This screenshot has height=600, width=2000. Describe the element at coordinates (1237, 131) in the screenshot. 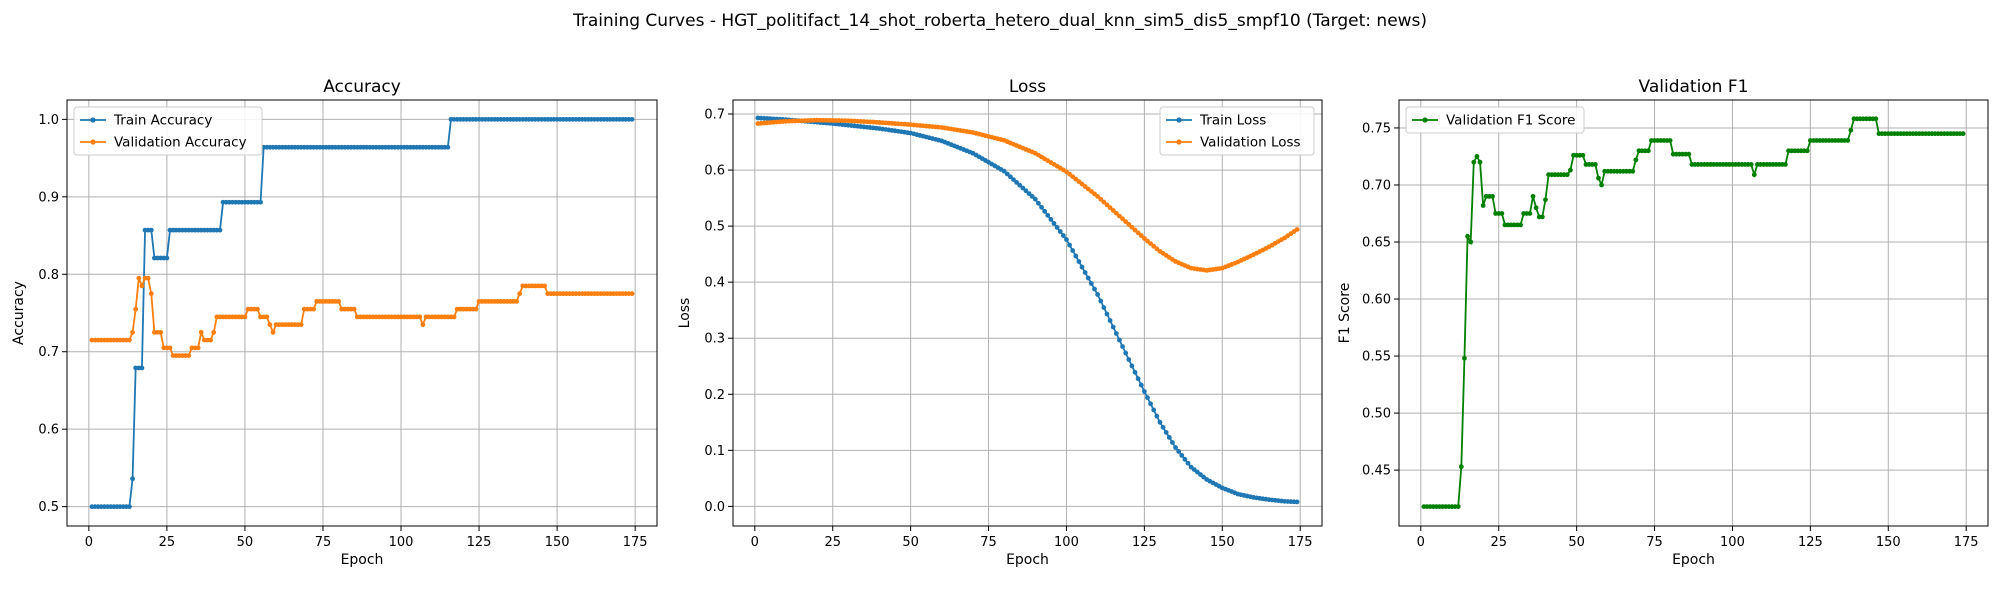

I see `legend: Train Loss Validation Loss` at that location.